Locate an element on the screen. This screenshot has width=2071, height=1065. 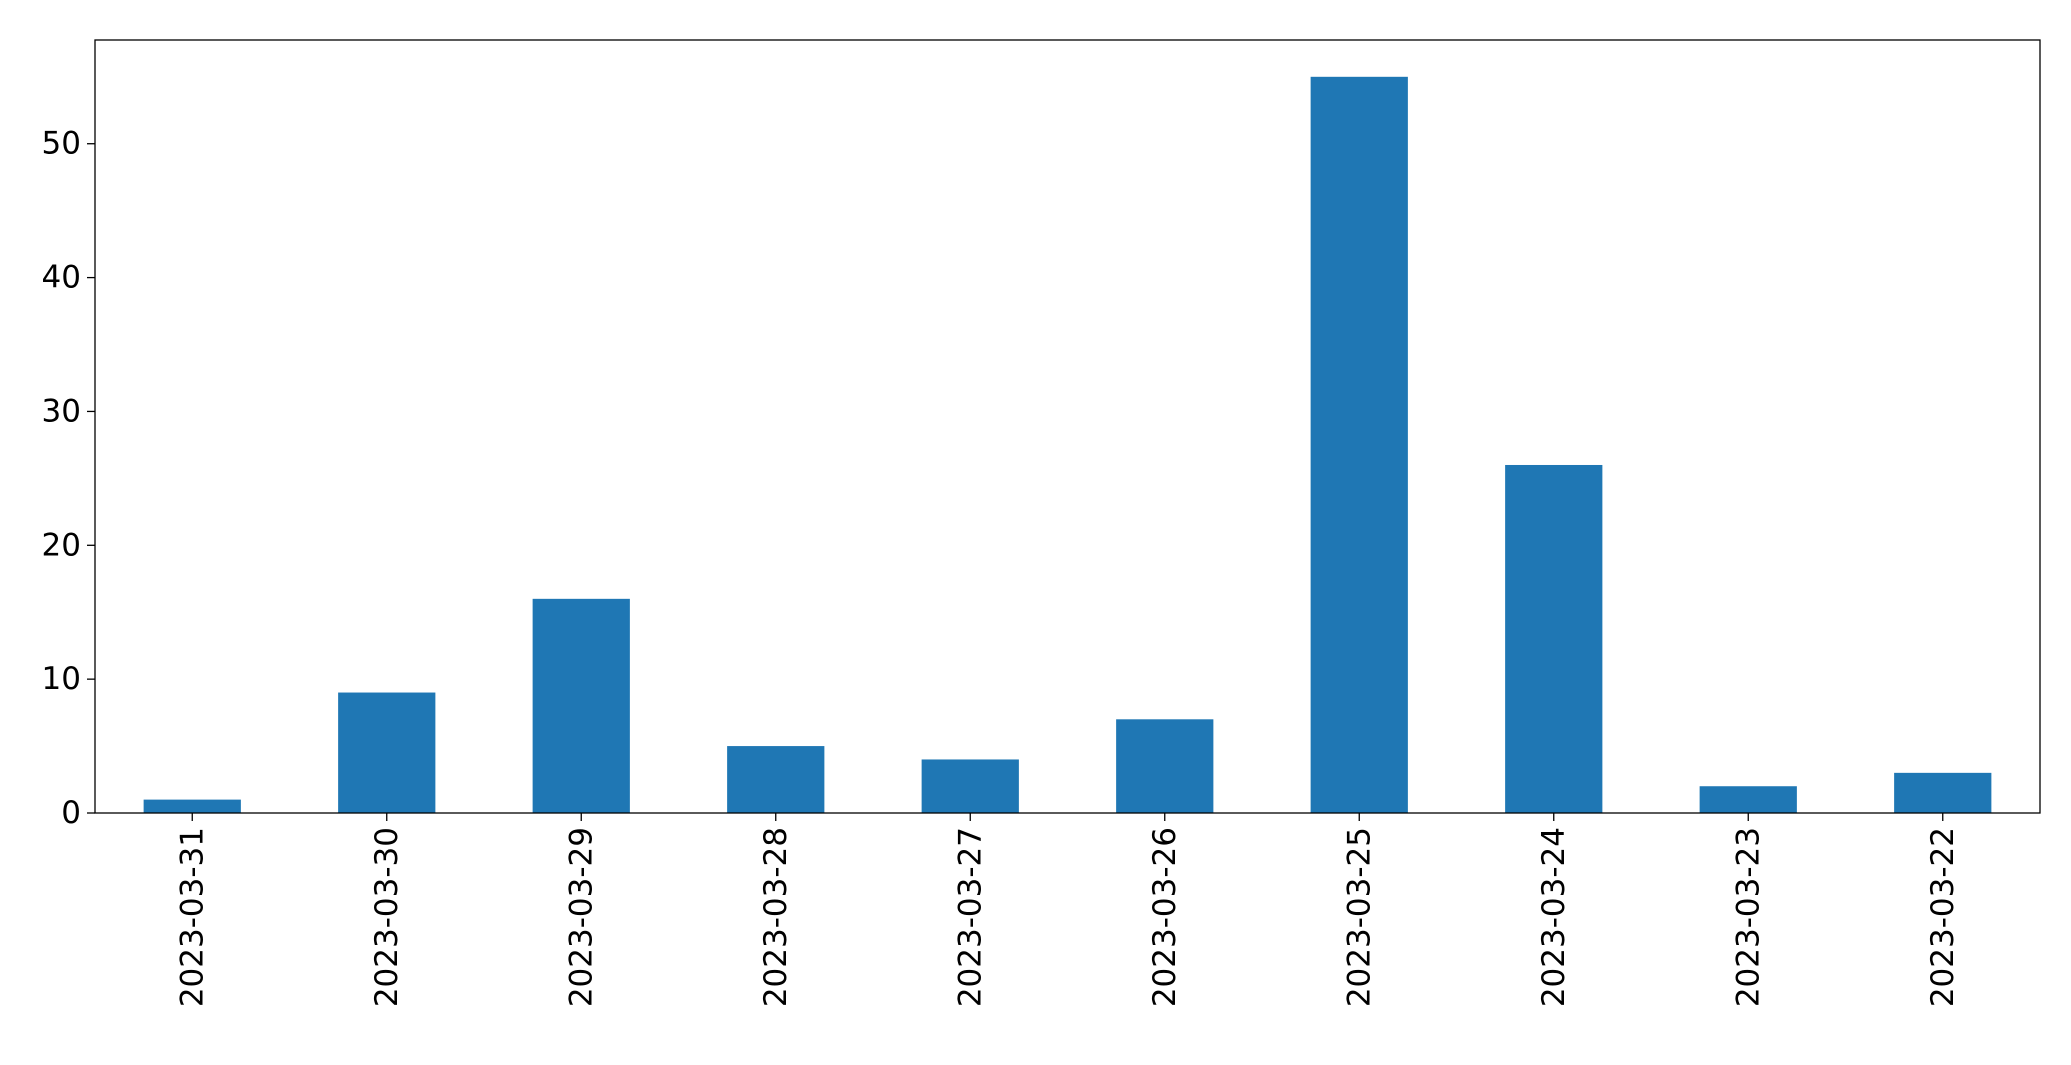
x-tick-label: 2023-03-24 is located at coordinates (1554, 917).